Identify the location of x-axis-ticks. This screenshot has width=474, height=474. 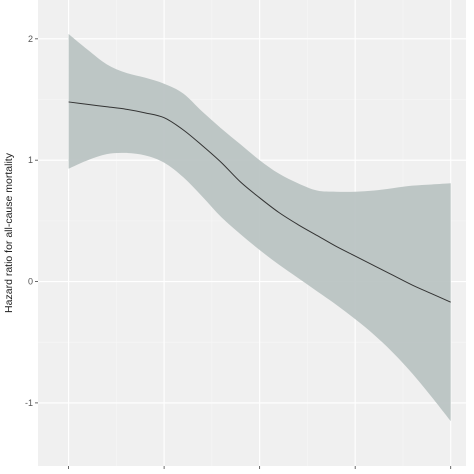
(260, 467).